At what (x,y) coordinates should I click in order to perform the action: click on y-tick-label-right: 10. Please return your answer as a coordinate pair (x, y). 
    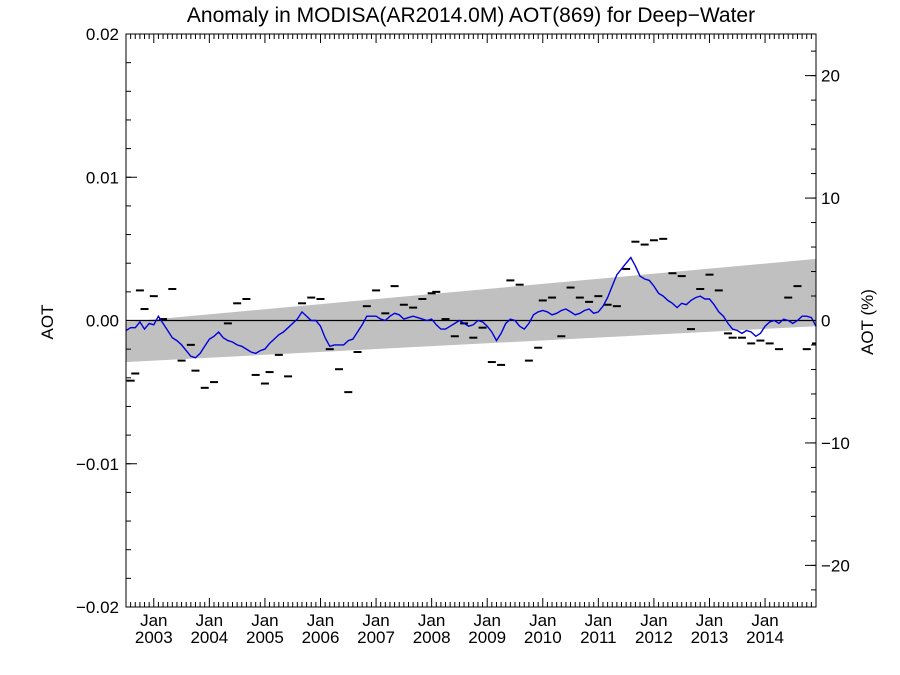
    Looking at the image, I should click on (830, 198).